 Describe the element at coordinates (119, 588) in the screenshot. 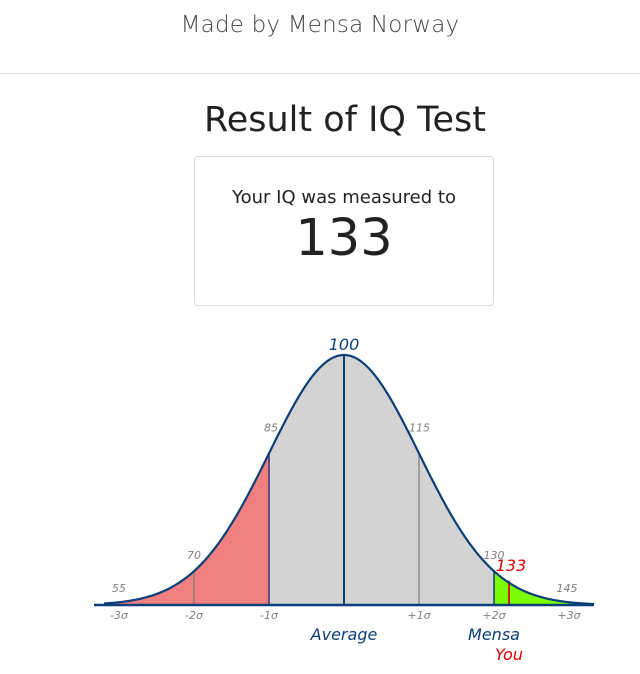

I see `sigma-value-label: 55` at that location.